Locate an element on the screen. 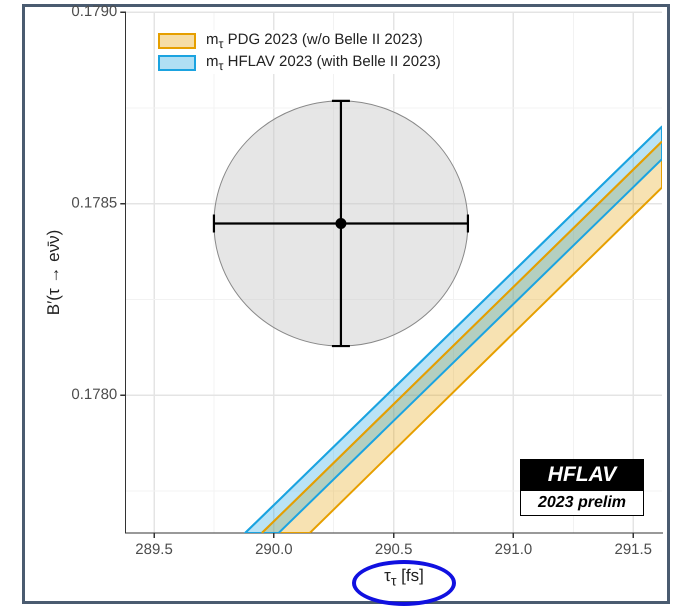 This screenshot has width=684, height=610. y-axis-title: B′(τ → eν̄ν) is located at coordinates (53, 273).